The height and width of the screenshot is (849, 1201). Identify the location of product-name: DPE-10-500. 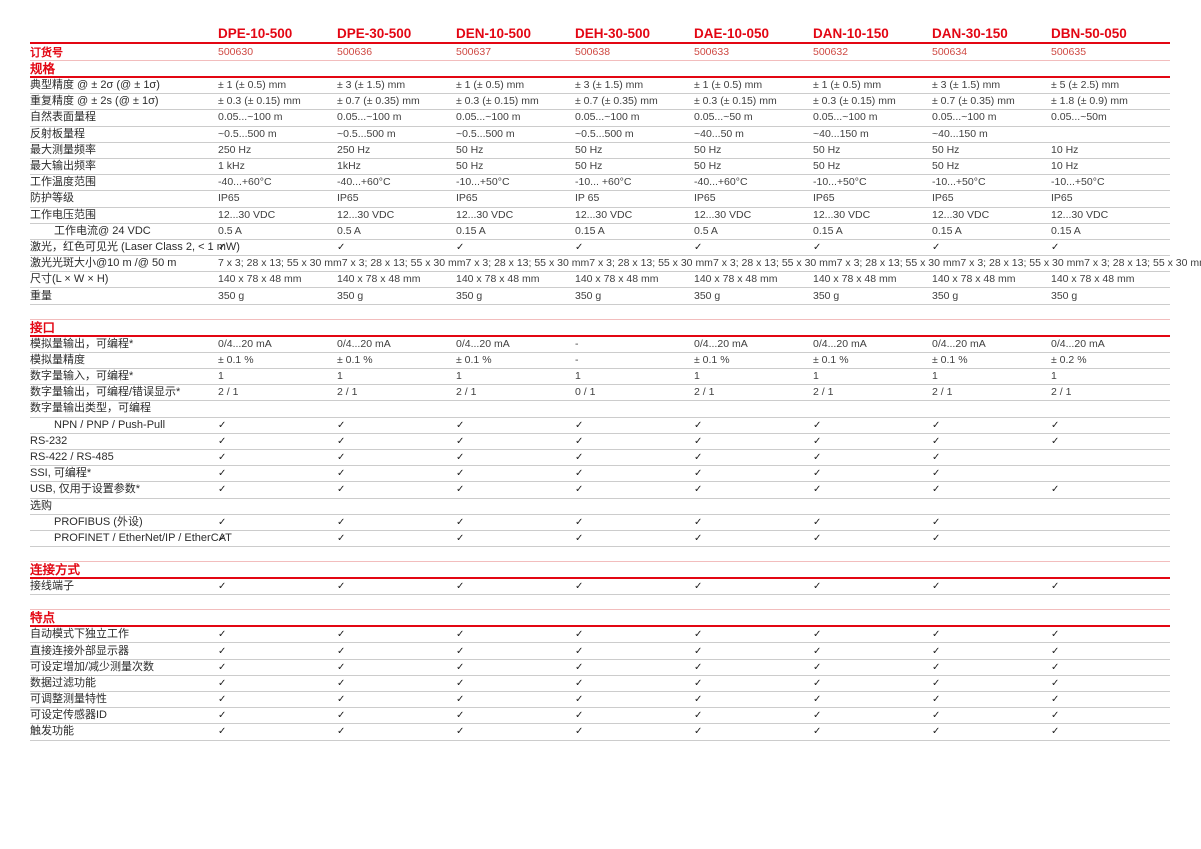
(255, 33).